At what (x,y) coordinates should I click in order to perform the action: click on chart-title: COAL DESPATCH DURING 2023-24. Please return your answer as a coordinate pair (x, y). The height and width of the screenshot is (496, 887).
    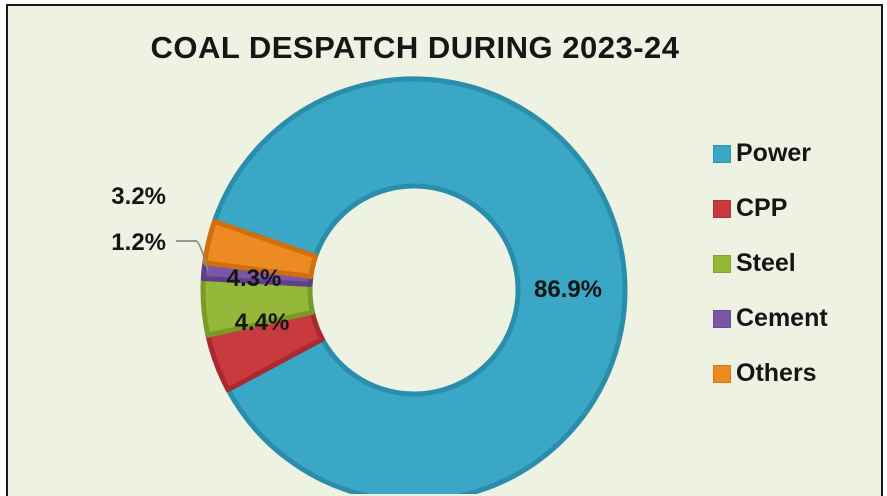
    Looking at the image, I should click on (415, 47).